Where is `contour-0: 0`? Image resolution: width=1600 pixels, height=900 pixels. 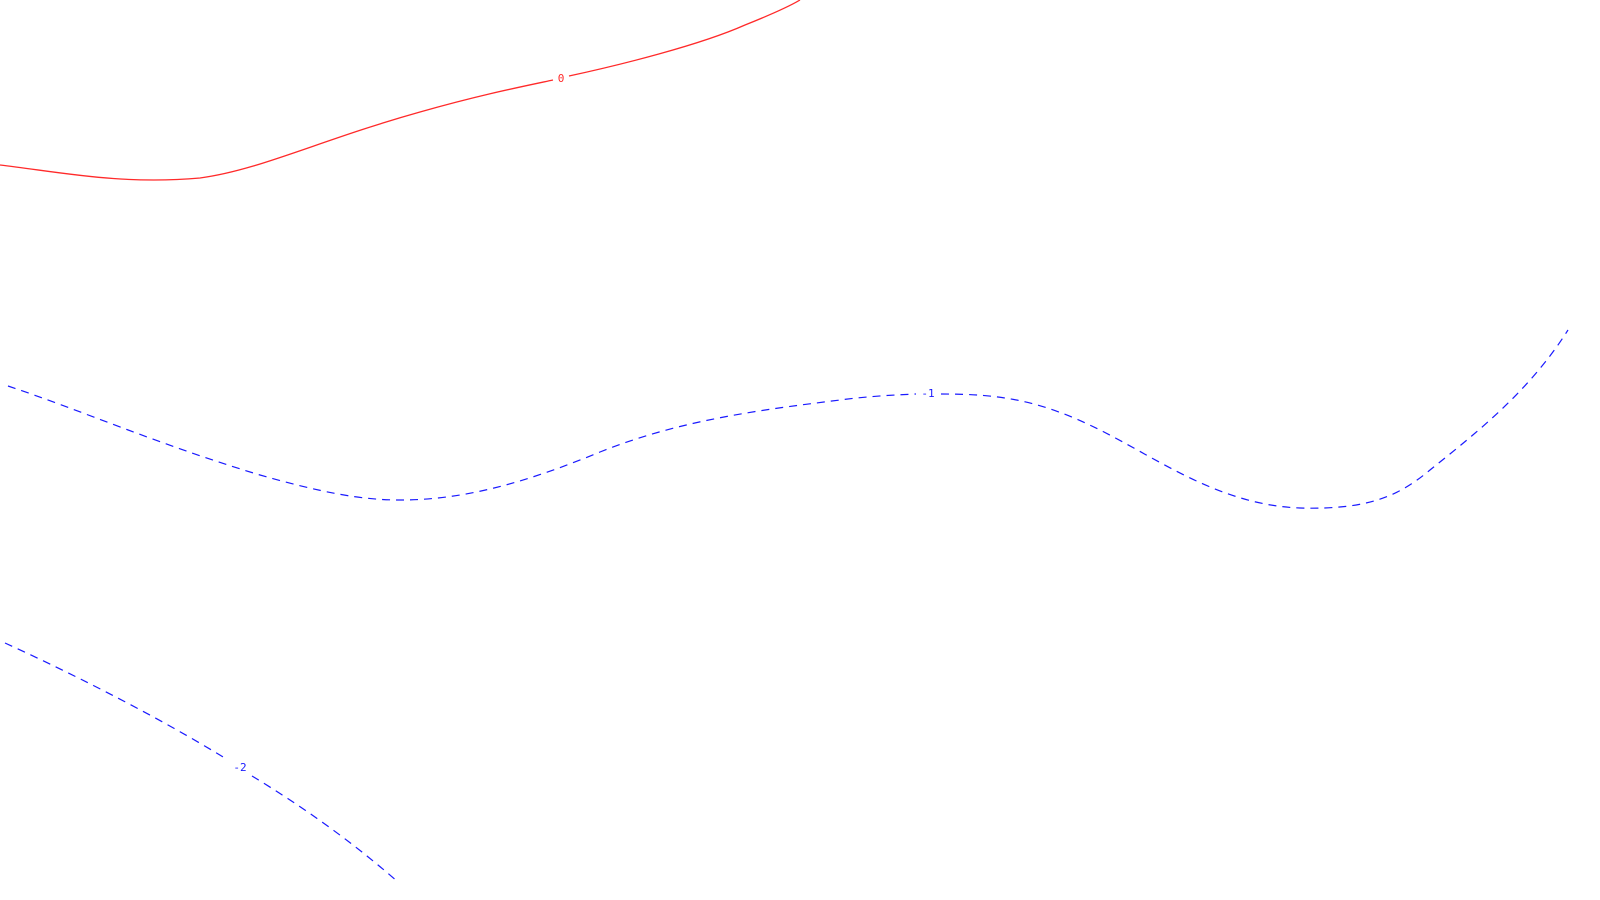
contour-0: 0 is located at coordinates (400, 90).